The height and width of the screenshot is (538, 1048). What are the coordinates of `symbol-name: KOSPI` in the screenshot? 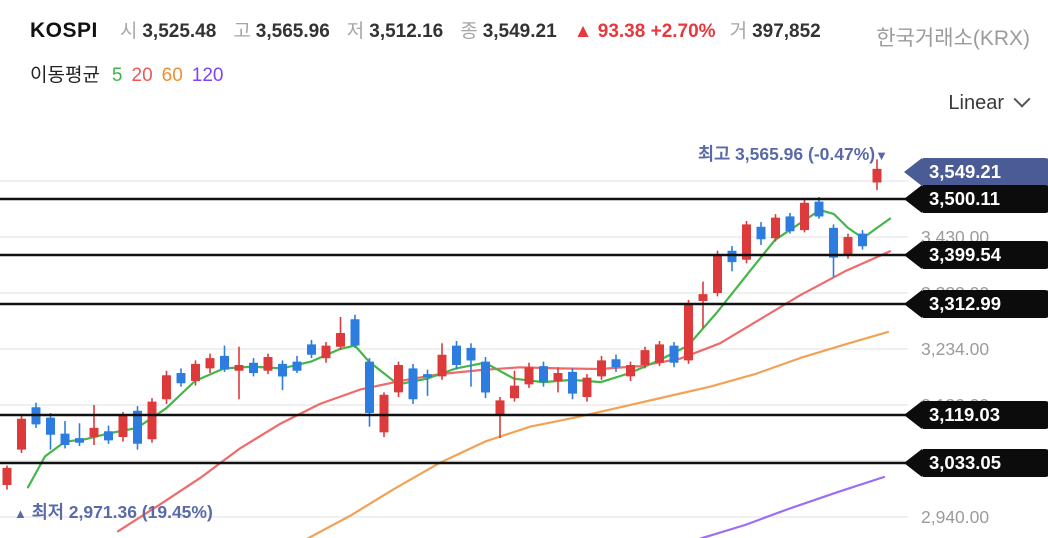 It's located at (64, 30).